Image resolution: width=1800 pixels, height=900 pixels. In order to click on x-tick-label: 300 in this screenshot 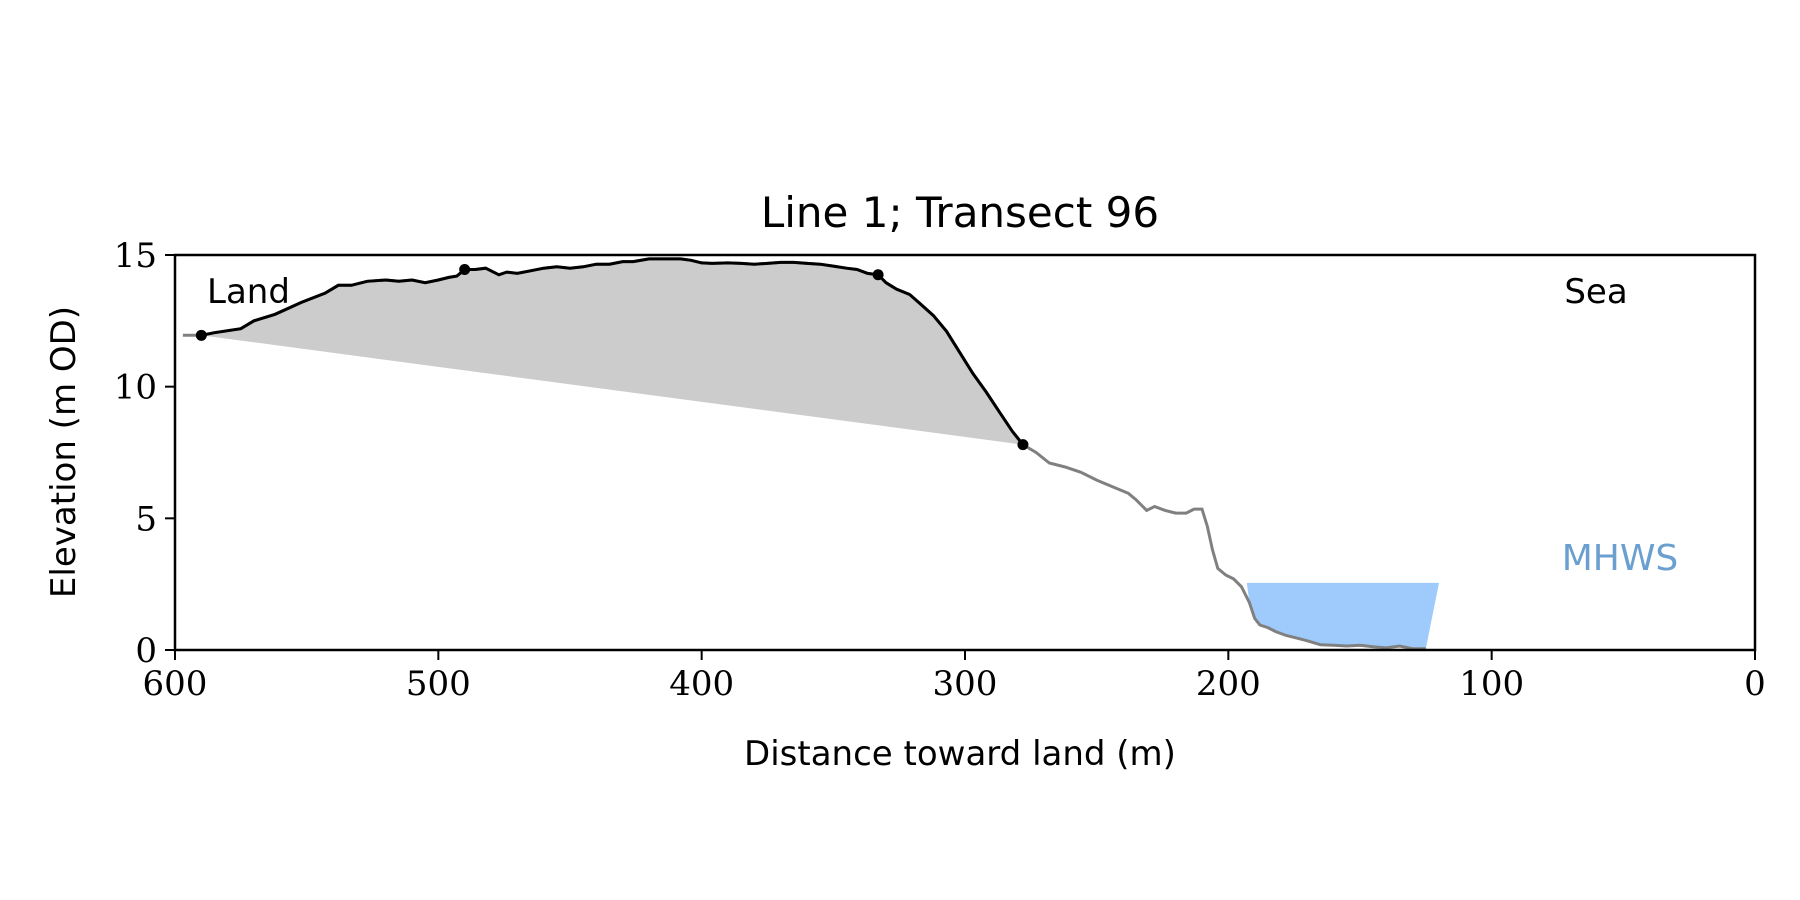, I will do `click(965, 684)`.